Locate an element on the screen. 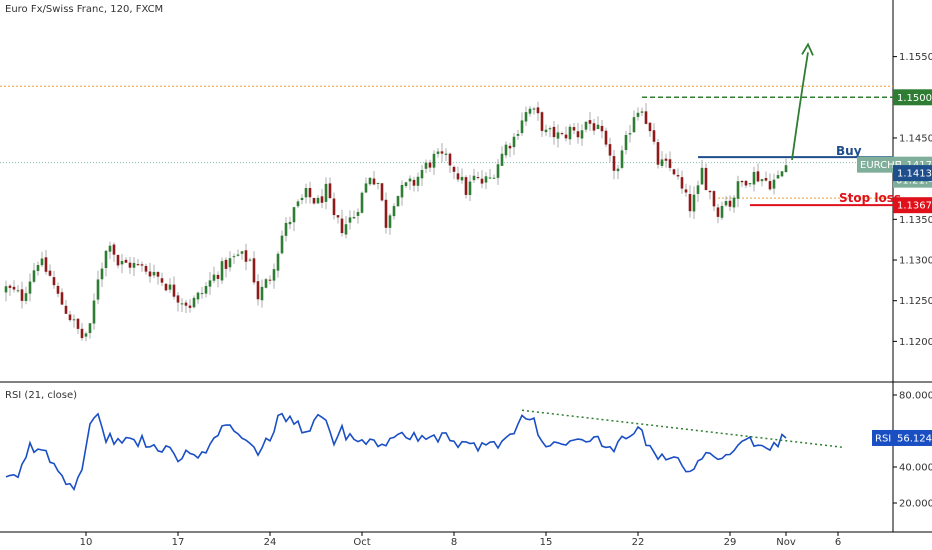 The image size is (932, 550). symbol-title: Euro Fx/Swiss Franc, 120, FXCM is located at coordinates (84, 9).